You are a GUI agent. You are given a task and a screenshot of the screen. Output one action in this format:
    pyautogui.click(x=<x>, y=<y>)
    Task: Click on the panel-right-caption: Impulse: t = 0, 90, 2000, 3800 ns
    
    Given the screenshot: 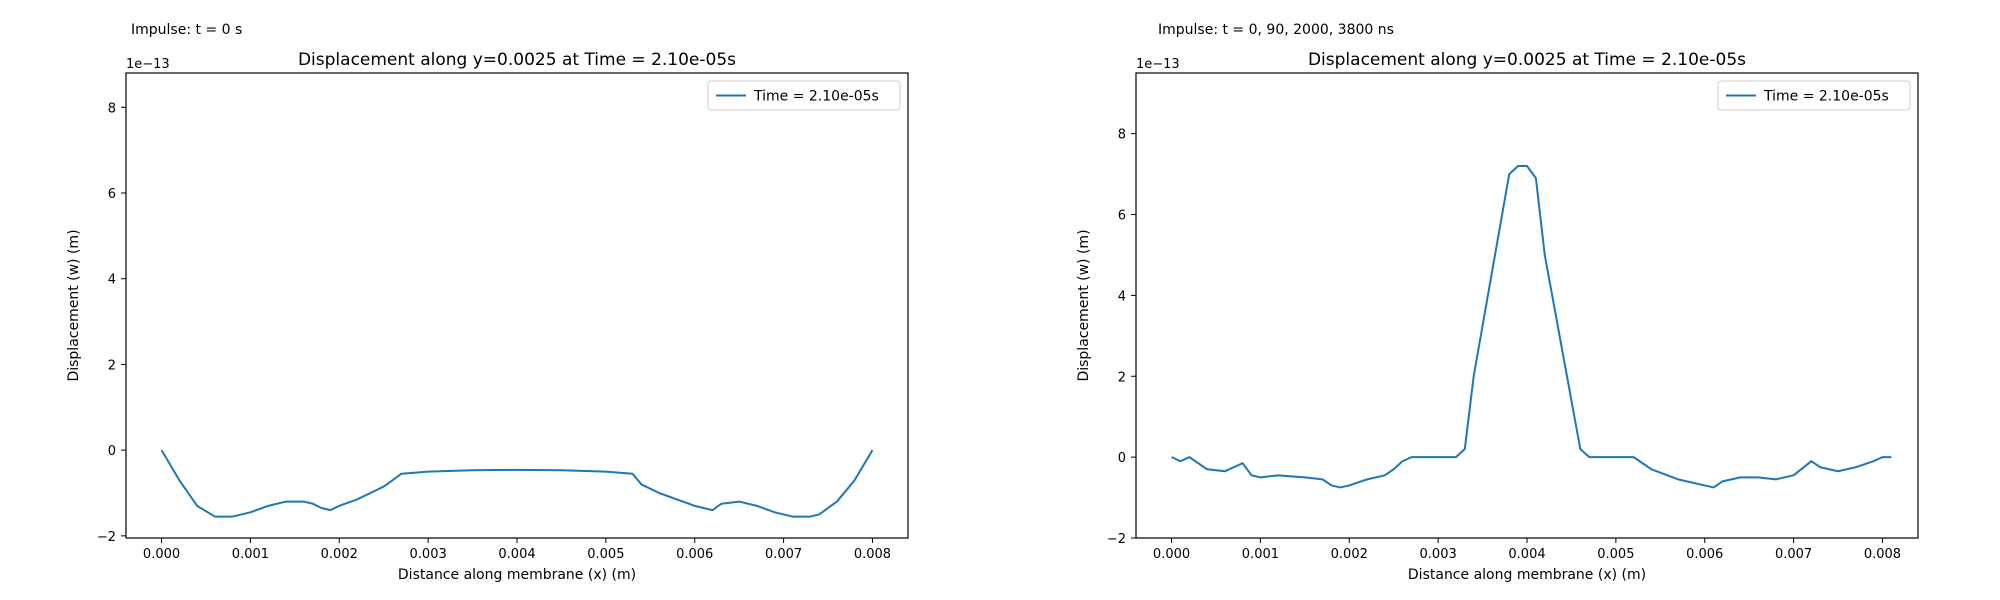 What is the action you would take?
    pyautogui.click(x=1276, y=30)
    